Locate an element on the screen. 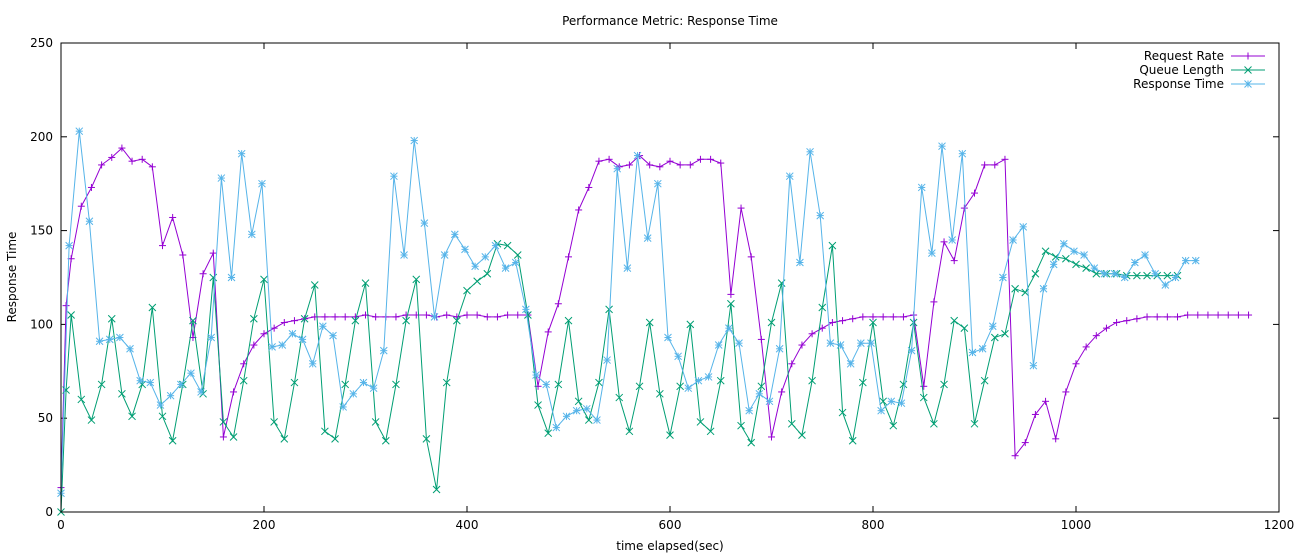 This screenshot has width=1299, height=560. y-tick-label: 250 is located at coordinates (41, 43).